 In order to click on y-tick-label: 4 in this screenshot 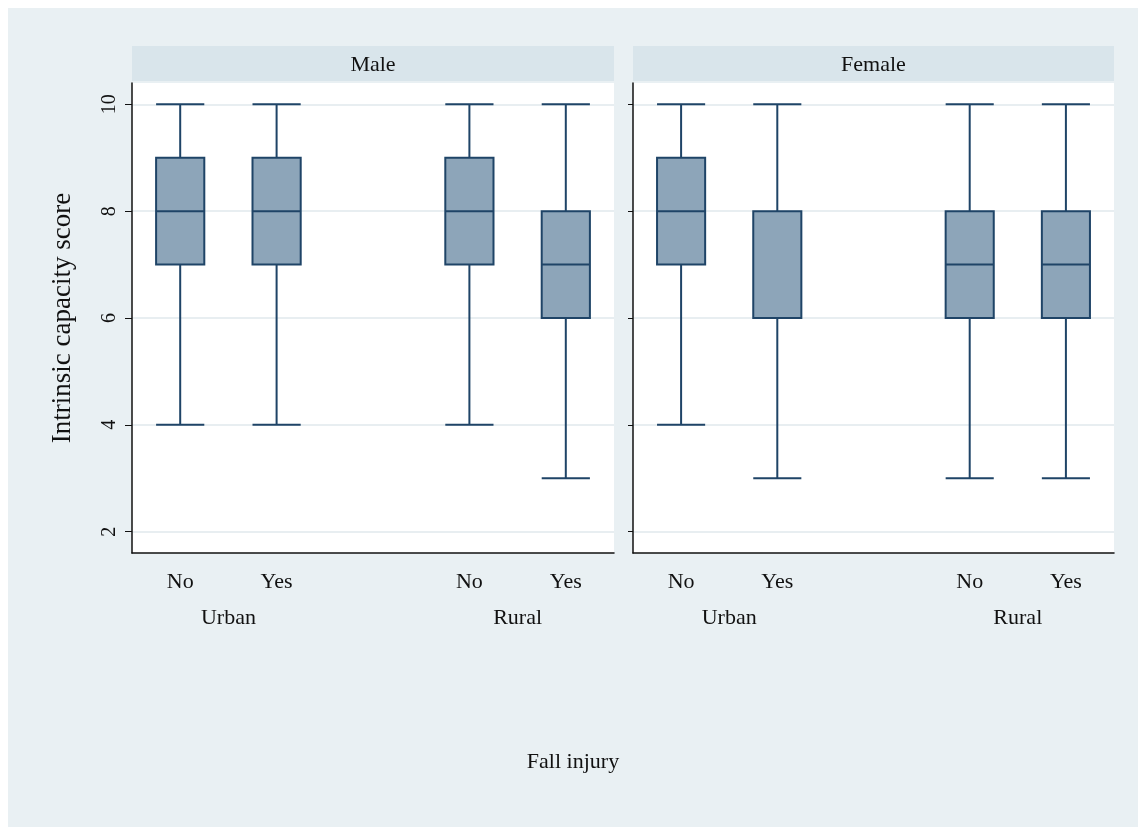, I will do `click(108, 424)`.